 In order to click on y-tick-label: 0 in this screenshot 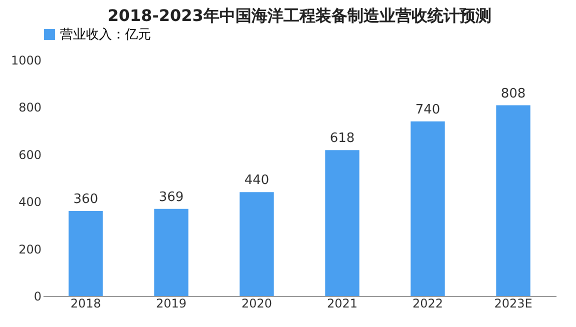, I will do `click(38, 297)`.